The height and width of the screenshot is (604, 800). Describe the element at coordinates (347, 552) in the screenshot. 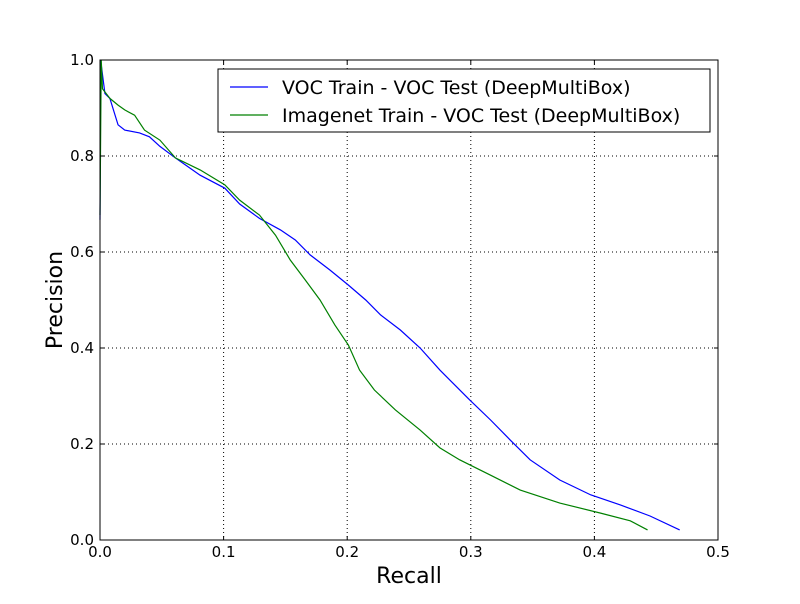

I see `x-tick-label: 0.2` at that location.